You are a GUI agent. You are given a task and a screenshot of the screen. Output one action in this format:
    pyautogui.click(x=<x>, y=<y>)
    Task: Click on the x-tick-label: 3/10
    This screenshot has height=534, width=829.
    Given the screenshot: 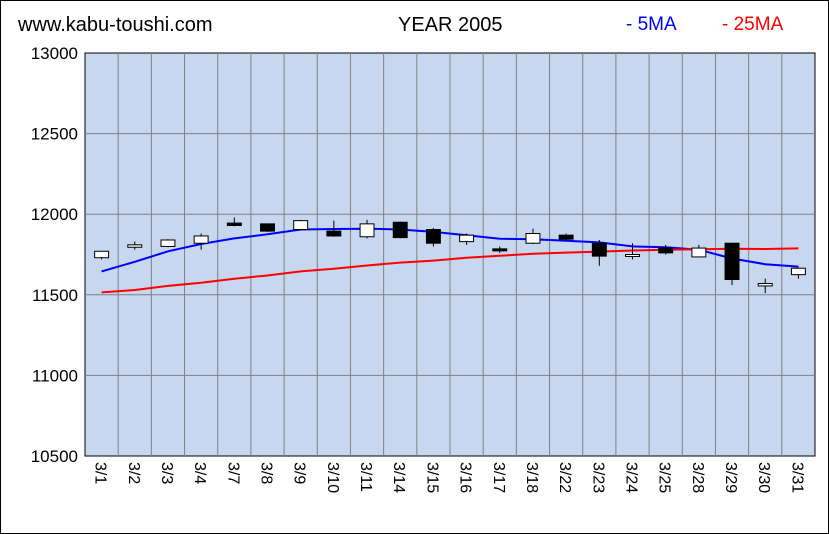 What is the action you would take?
    pyautogui.click(x=332, y=477)
    